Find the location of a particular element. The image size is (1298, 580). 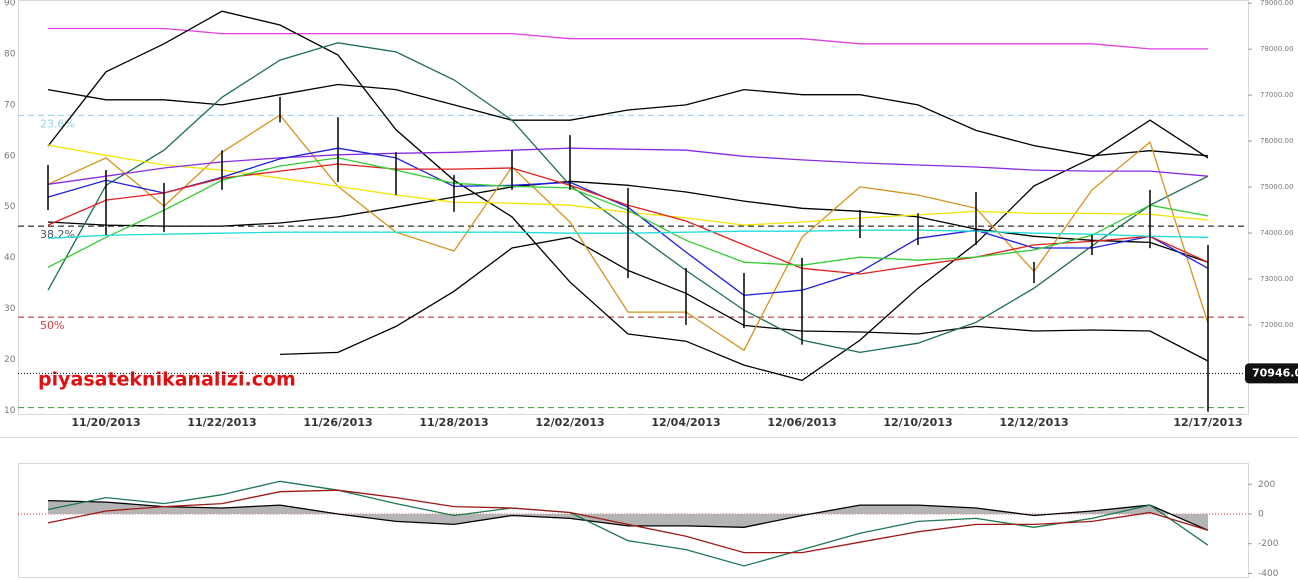

y-tick-label: 30 is located at coordinates (10, 309).